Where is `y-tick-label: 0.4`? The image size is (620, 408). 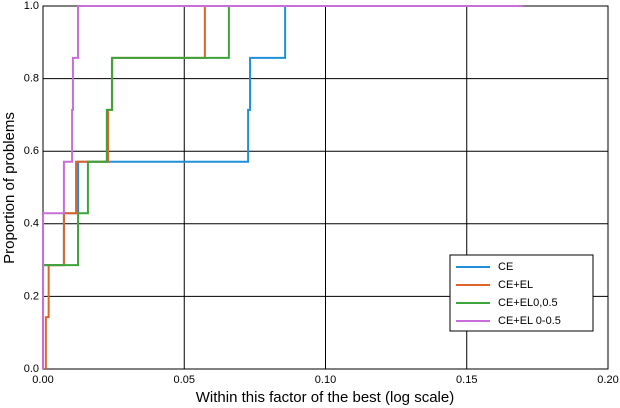
y-tick-label: 0.4 is located at coordinates (31, 224).